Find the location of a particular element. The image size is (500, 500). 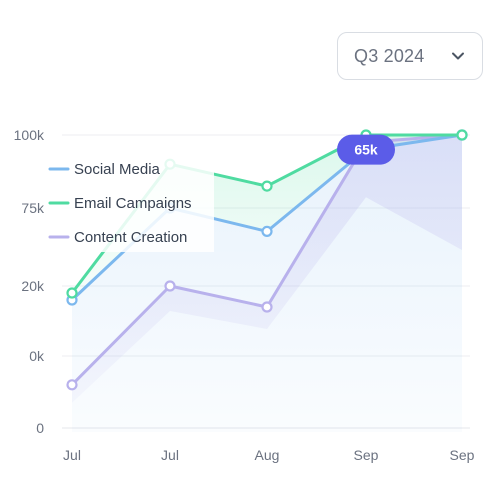

x-axis-ticks: Jul Jul Aug Sep Sep is located at coordinates (269, 455).